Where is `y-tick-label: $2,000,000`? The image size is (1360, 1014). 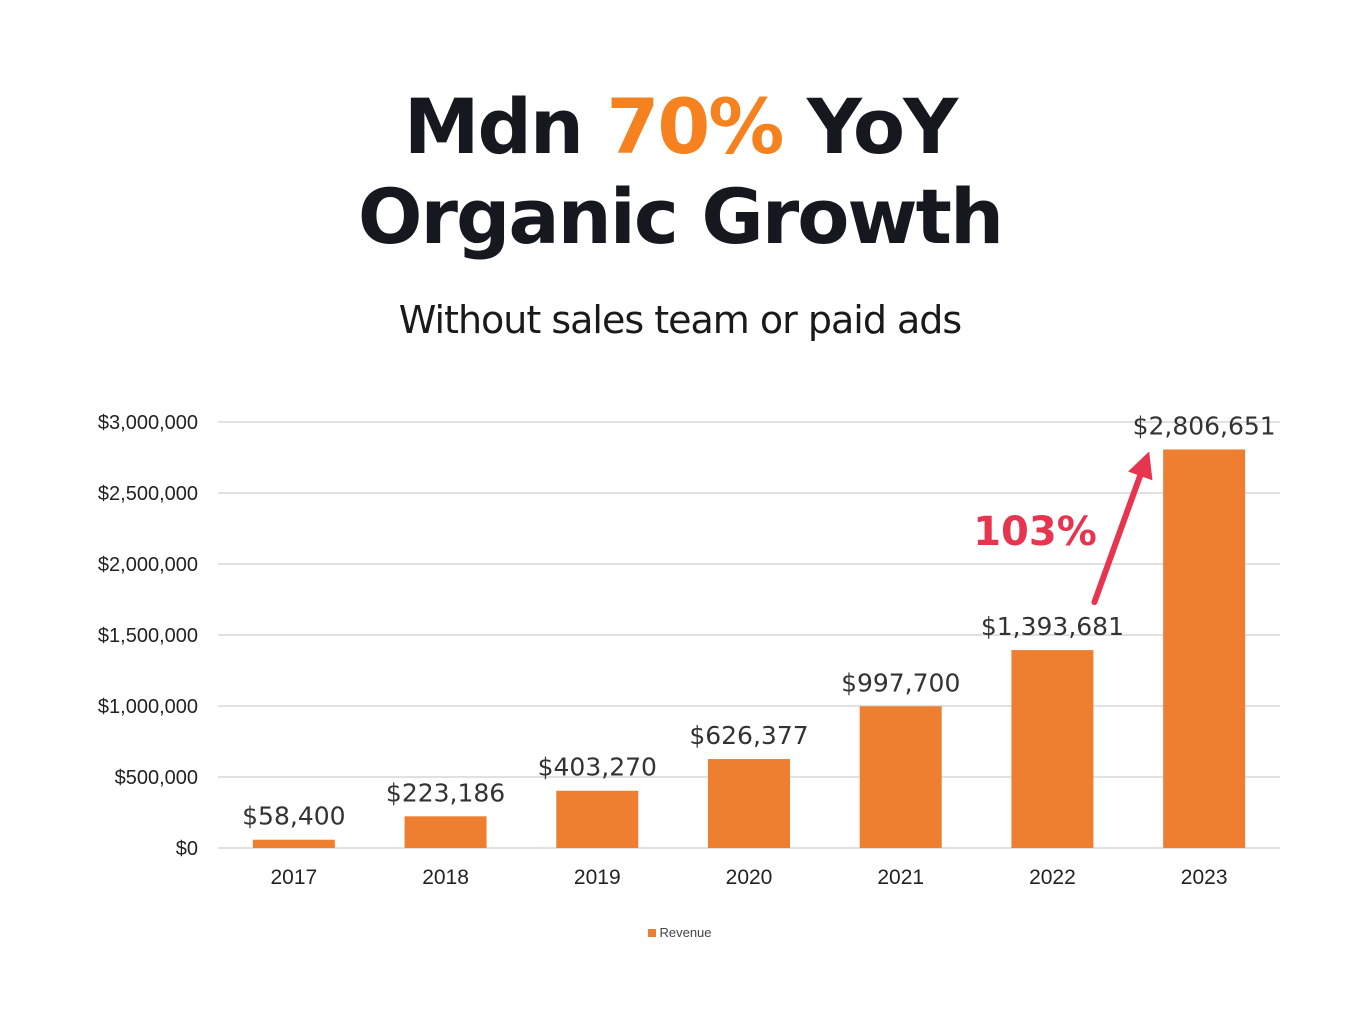
y-tick-label: $2,000,000 is located at coordinates (148, 565).